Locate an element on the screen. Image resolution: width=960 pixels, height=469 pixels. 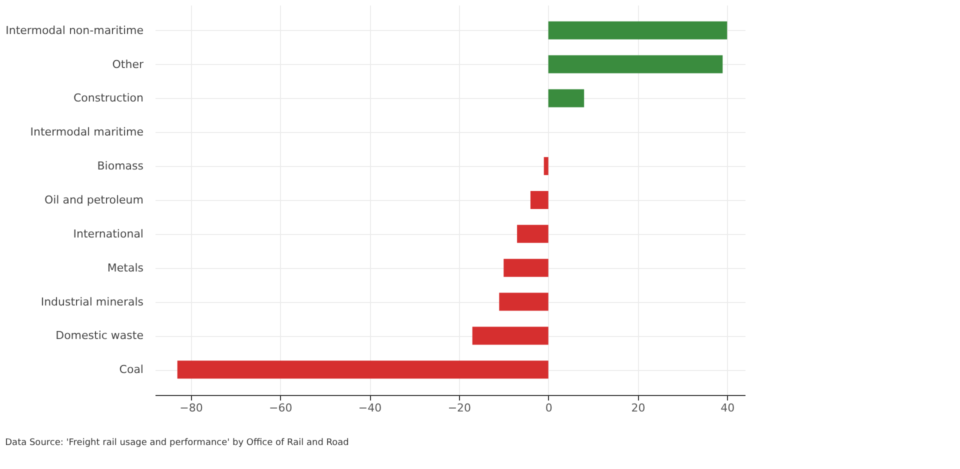
x-tick-label: −20 is located at coordinates (460, 408).